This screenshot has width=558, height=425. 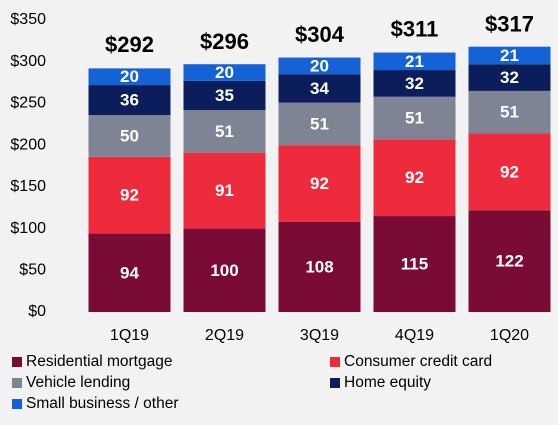 I want to click on data-label: 100, so click(x=224, y=270).